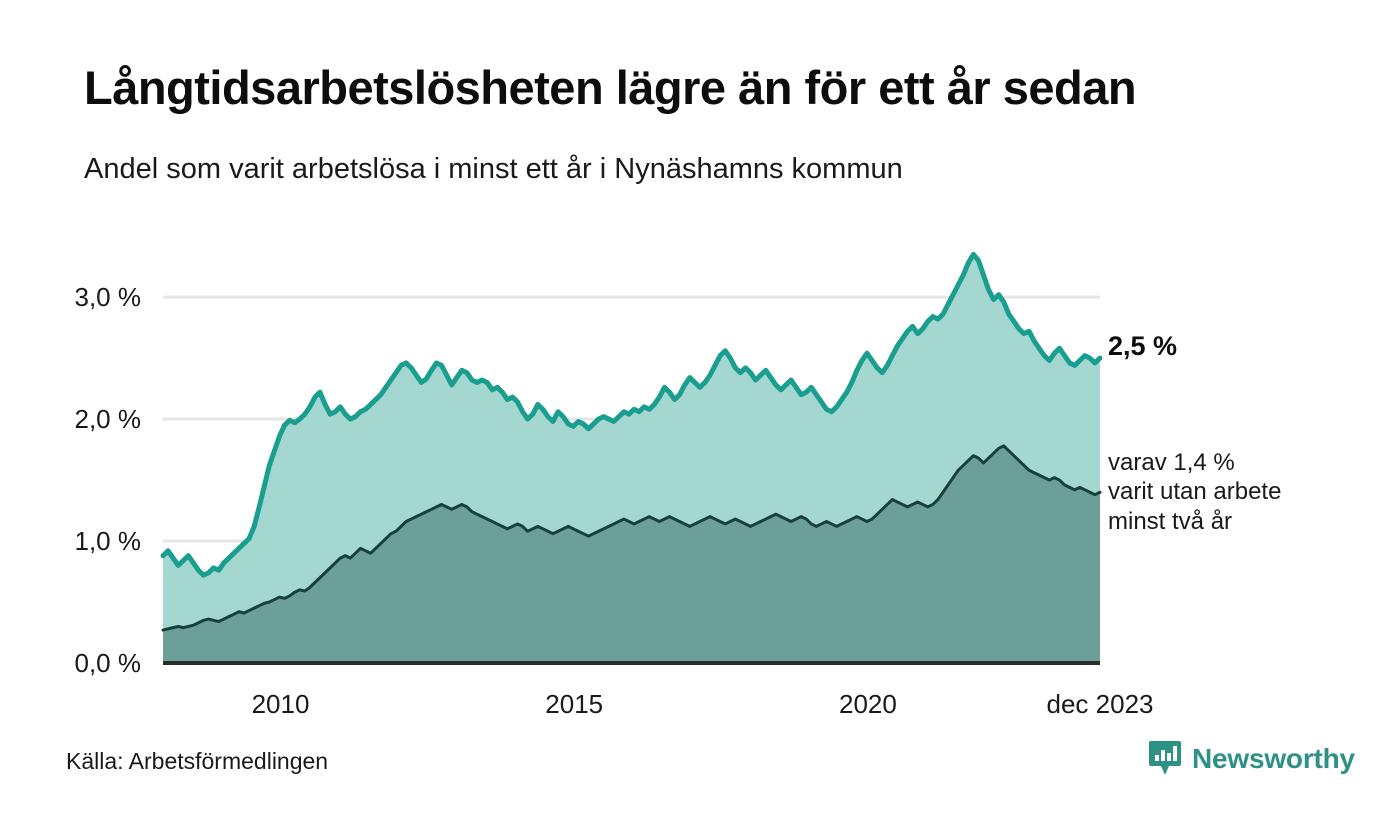  What do you see at coordinates (108, 297) in the screenshot?
I see `y-axis-tick-label: 3,0 %` at bounding box center [108, 297].